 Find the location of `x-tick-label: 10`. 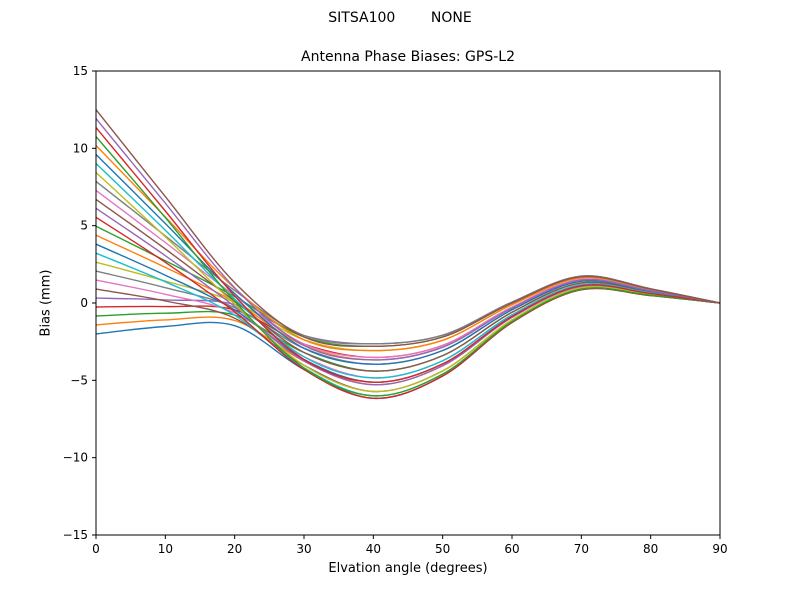

x-tick-label: 10 is located at coordinates (165, 549).